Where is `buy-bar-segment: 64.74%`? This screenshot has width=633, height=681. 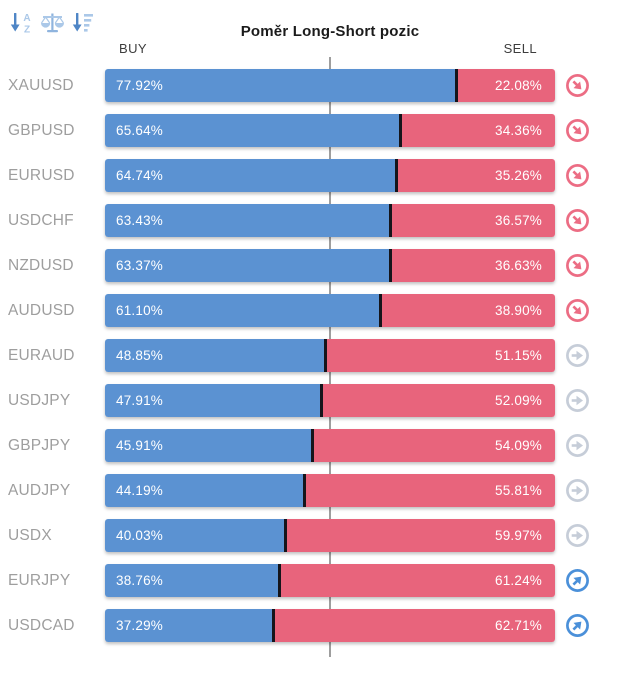 buy-bar-segment: 64.74% is located at coordinates (251, 175).